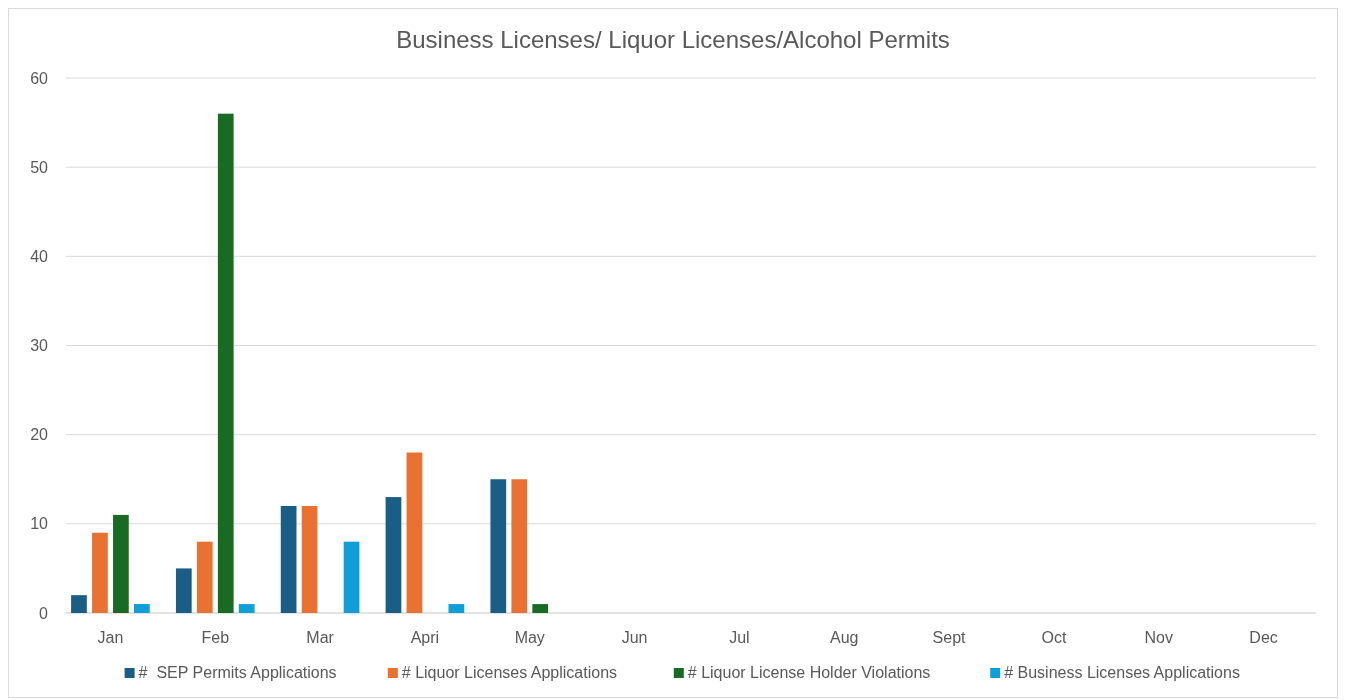 The height and width of the screenshot is (700, 1349). Describe the element at coordinates (39, 346) in the screenshot. I see `y-tick-label: 30` at that location.